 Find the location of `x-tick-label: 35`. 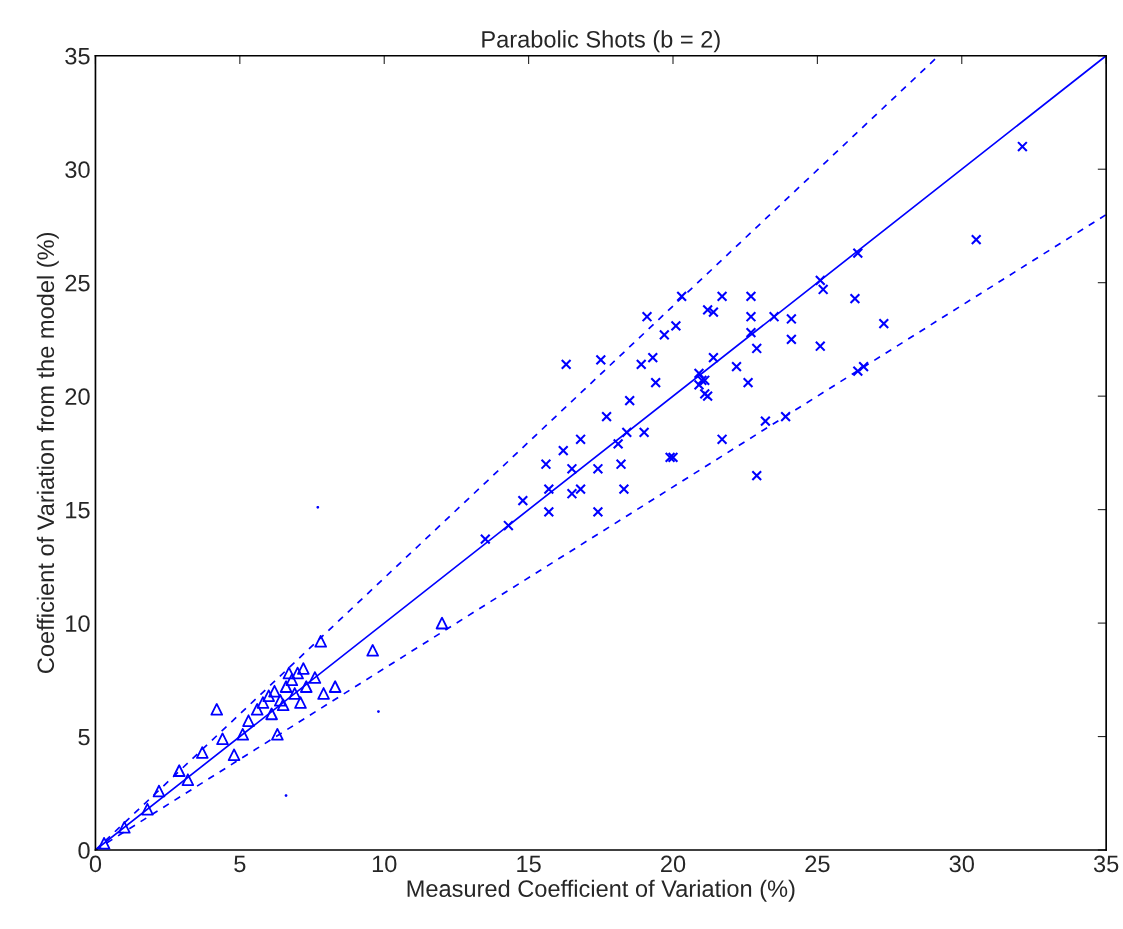

x-tick-label: 35 is located at coordinates (1106, 864).